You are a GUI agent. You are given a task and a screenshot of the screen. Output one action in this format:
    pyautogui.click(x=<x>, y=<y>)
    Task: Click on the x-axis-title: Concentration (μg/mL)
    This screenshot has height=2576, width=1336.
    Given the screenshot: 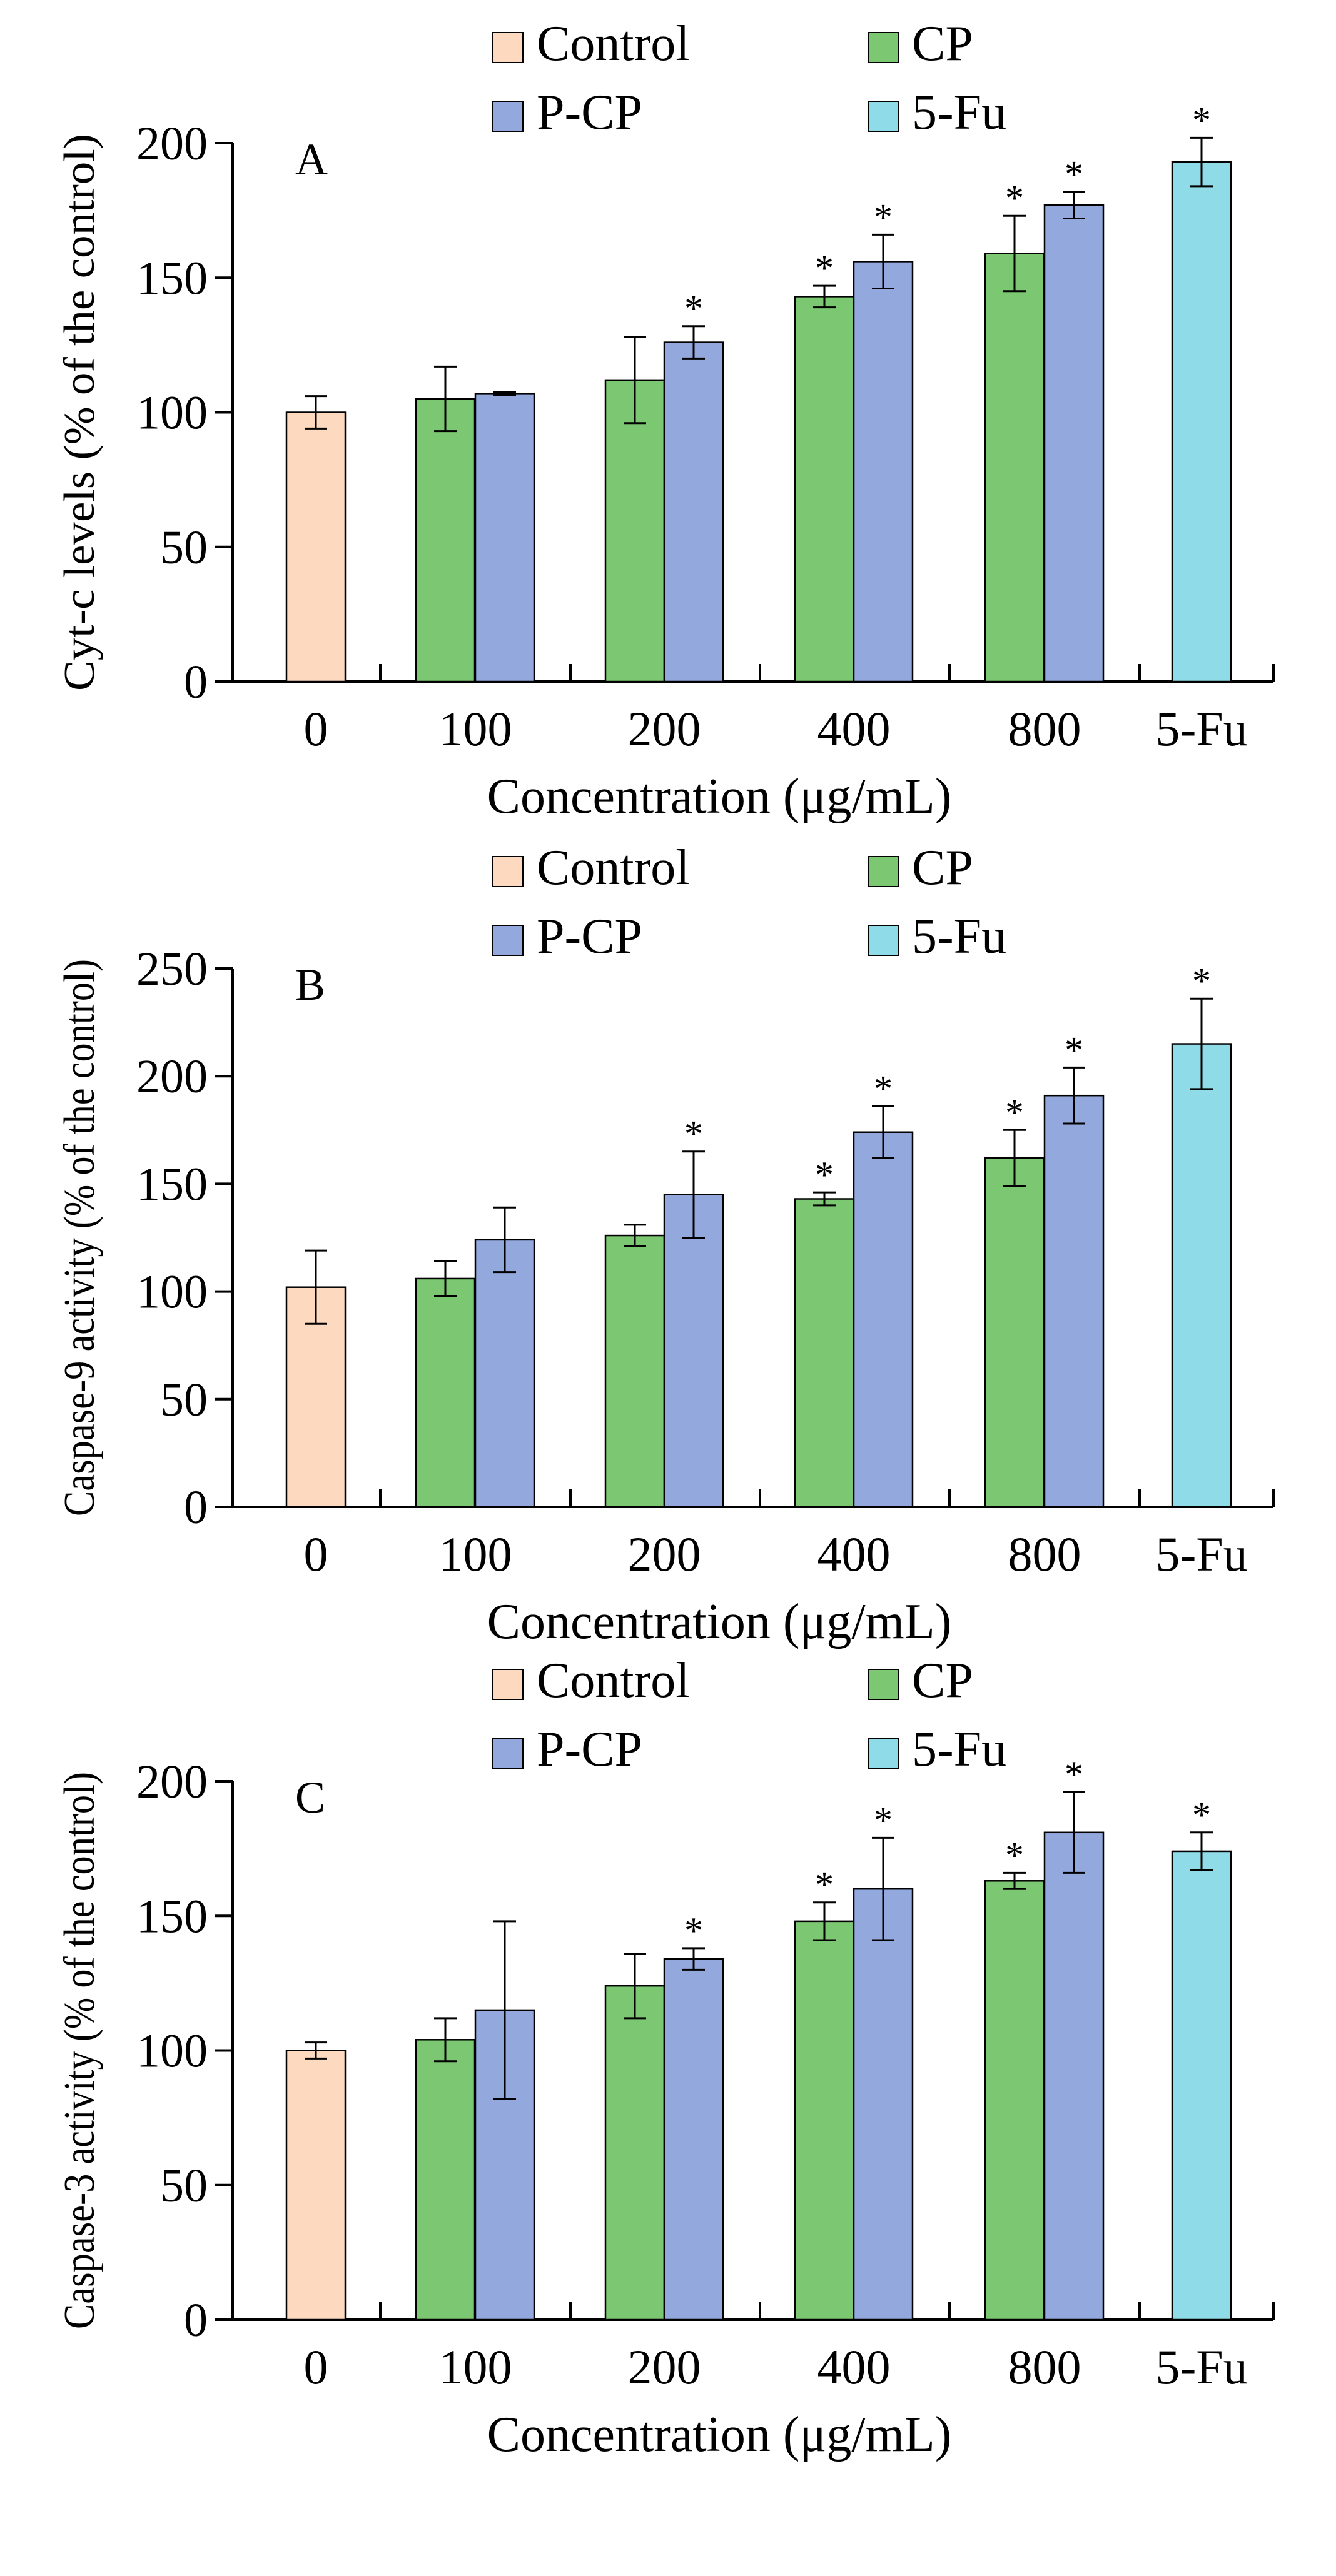 What is the action you would take?
    pyautogui.click(x=719, y=2434)
    